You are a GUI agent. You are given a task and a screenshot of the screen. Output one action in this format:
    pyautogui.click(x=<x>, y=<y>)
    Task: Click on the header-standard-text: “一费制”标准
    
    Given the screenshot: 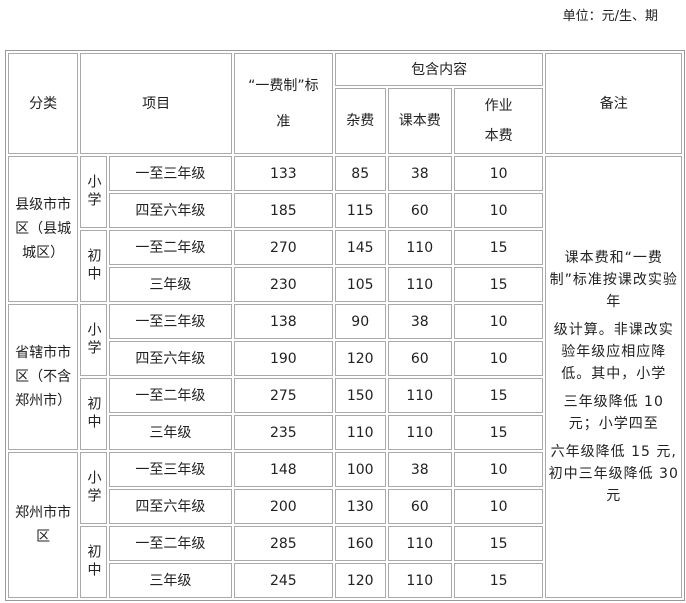 What is the action you would take?
    pyautogui.click(x=283, y=103)
    